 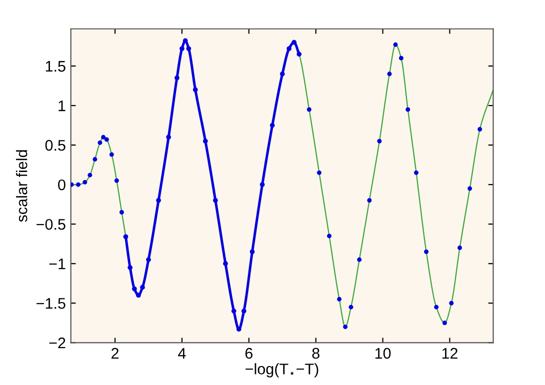 I want to click on y-tick-label: 0, so click(x=62, y=184).